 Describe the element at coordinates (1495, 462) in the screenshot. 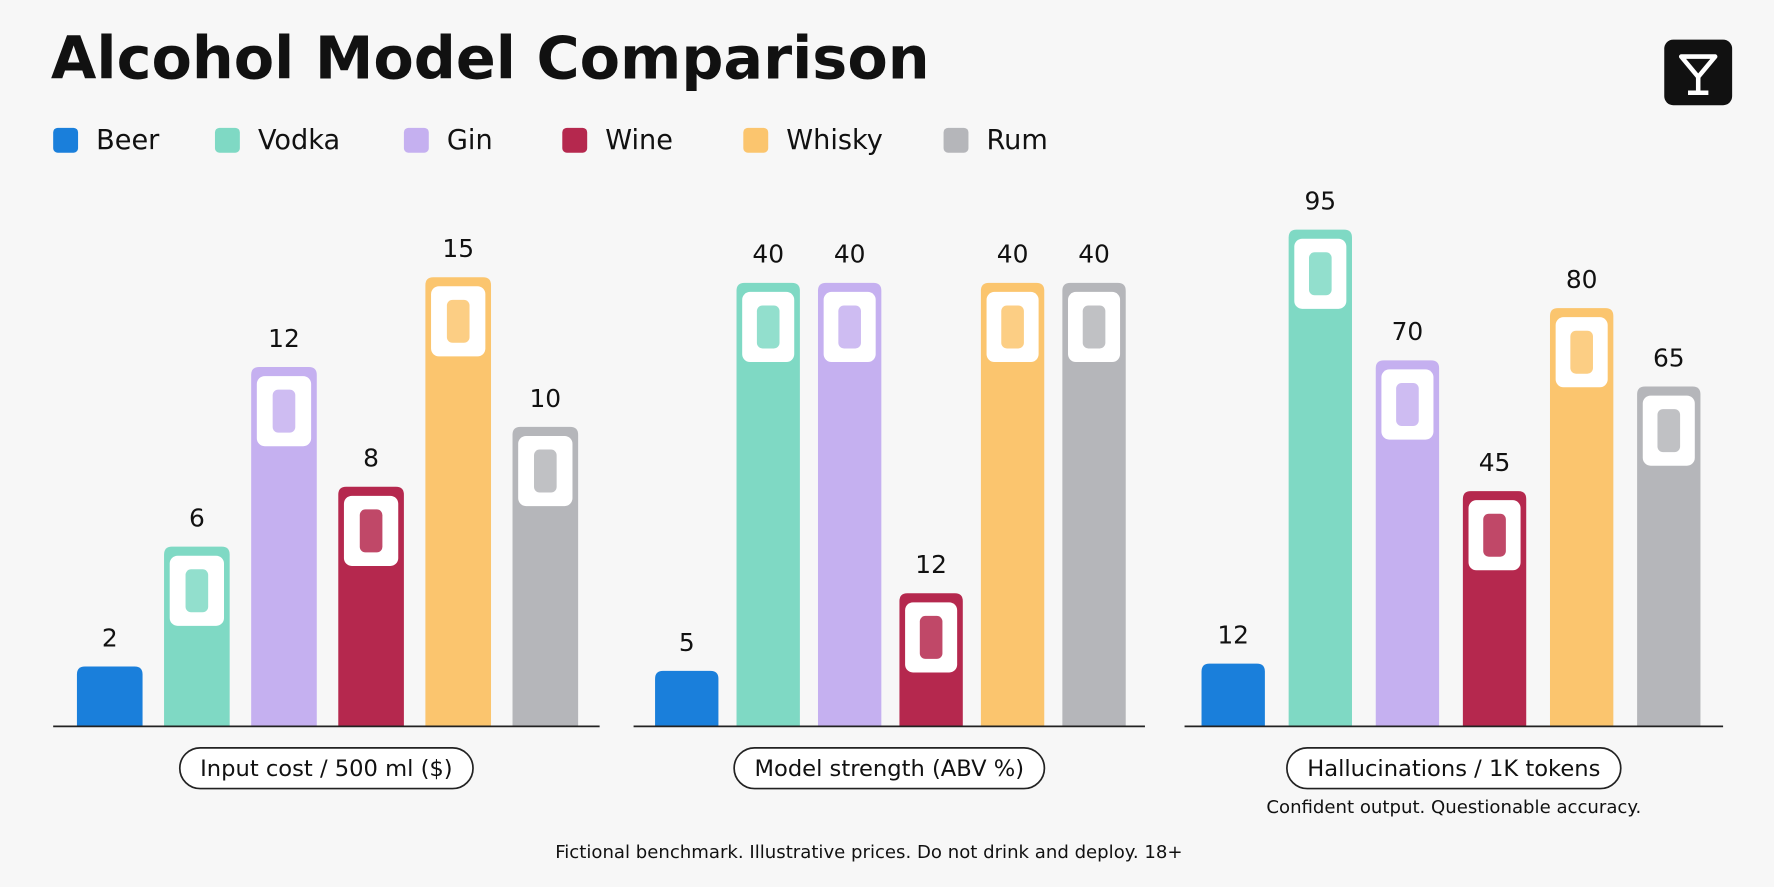

I see `data-label: 45` at that location.